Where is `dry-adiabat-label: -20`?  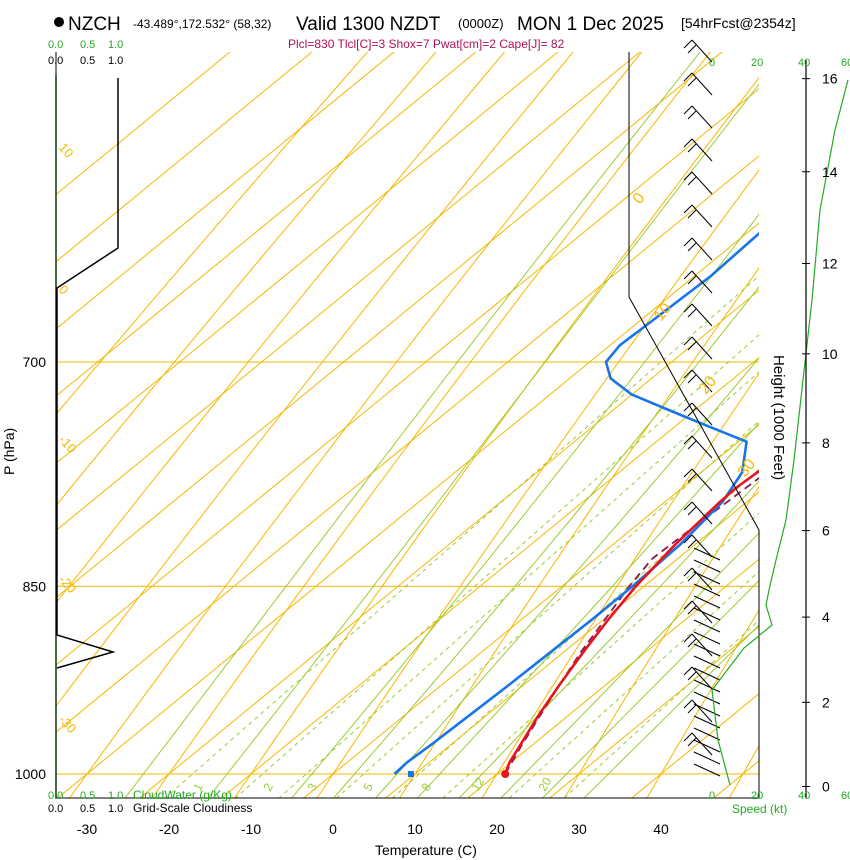 dry-adiabat-label: -20 is located at coordinates (68, 584).